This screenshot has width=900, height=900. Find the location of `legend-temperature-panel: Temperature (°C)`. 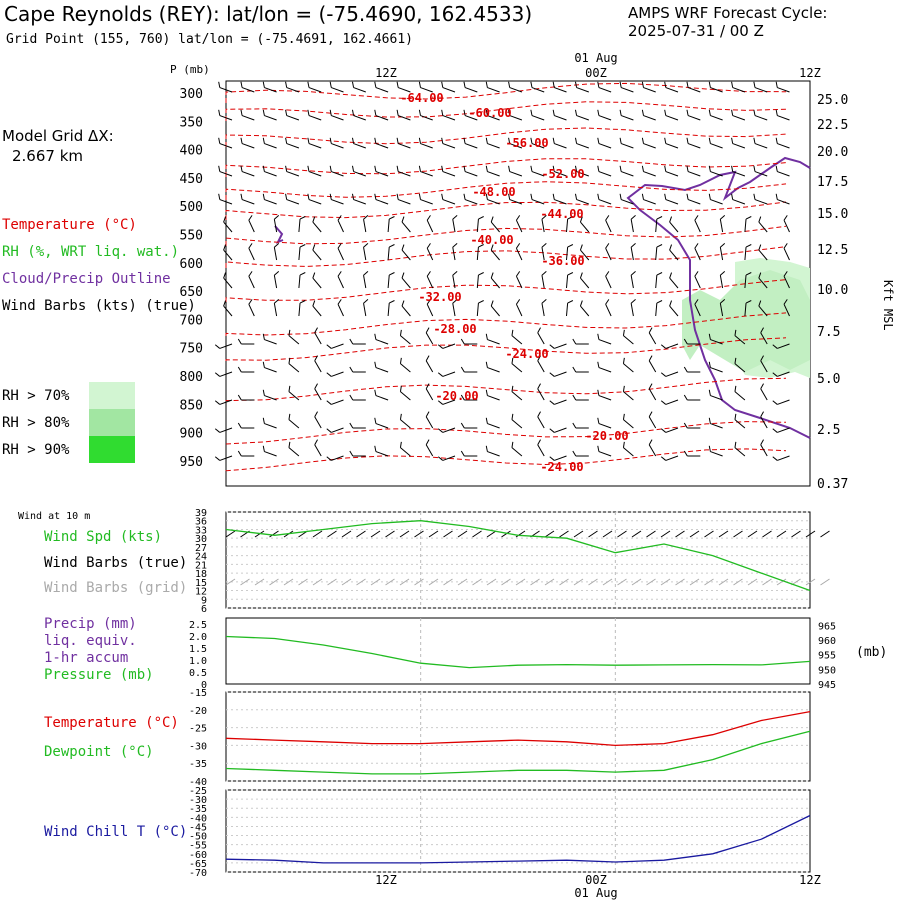

legend-temperature-panel: Temperature (°C) is located at coordinates (111, 723).